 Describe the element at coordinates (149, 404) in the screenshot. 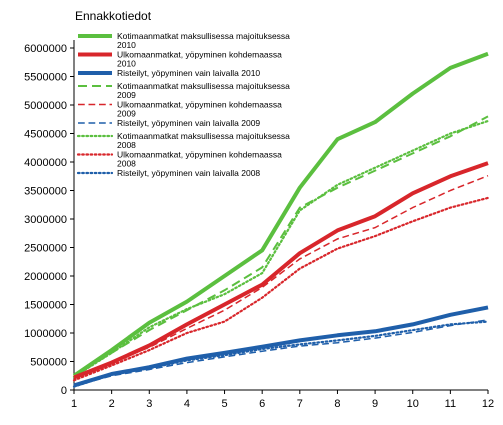

I see `x-tick-label: 3` at that location.